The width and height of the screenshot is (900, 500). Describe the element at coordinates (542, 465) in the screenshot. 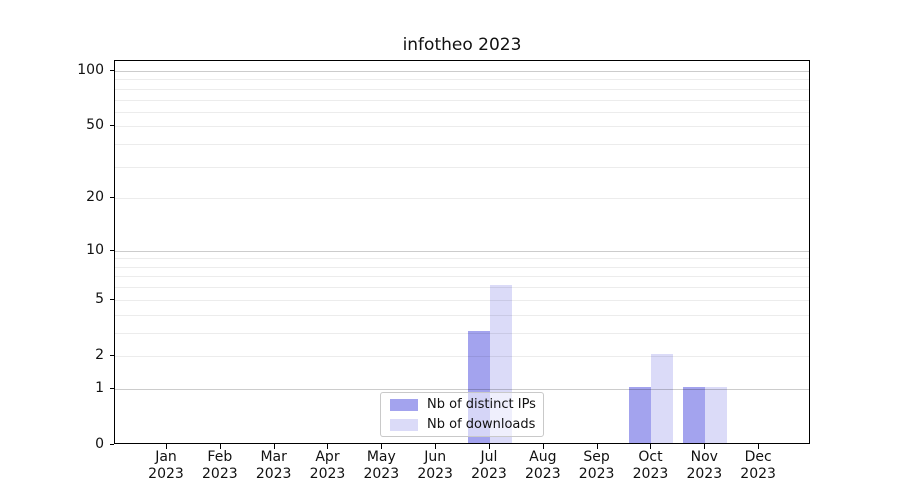

I see `x-tick-label: Aug 2023` at that location.